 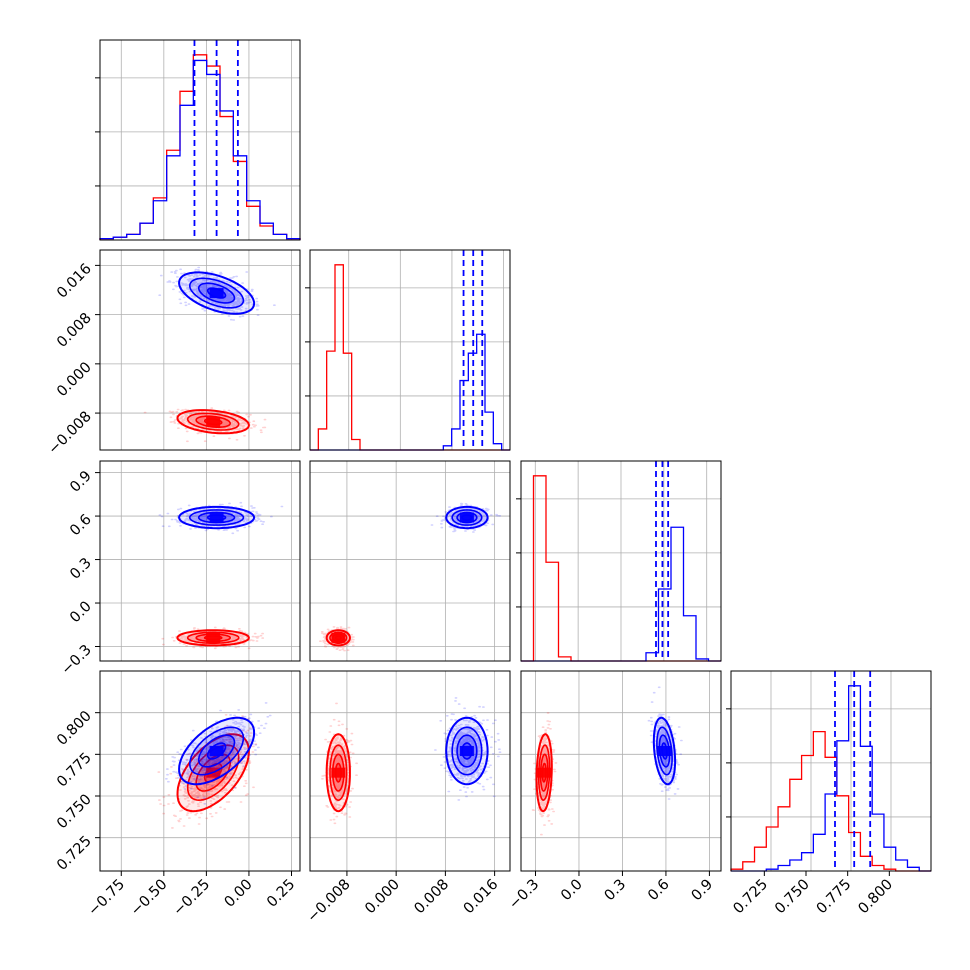 What do you see at coordinates (659, 891) in the screenshot?
I see `x-tick-label: 0.6` at bounding box center [659, 891].